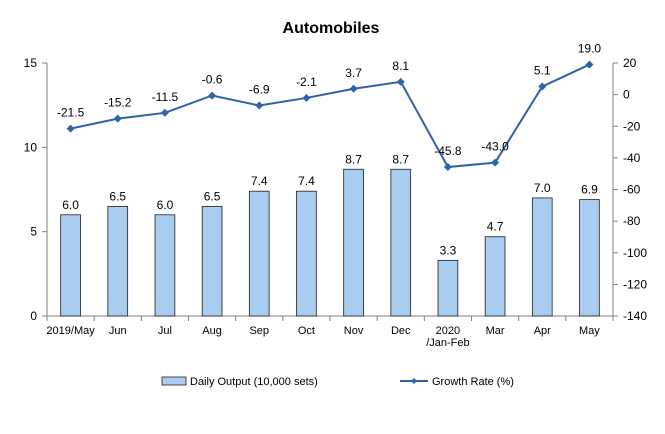 Image resolution: width=665 pixels, height=434 pixels. Describe the element at coordinates (212, 80) in the screenshot. I see `line-data-label: -0.6` at that location.